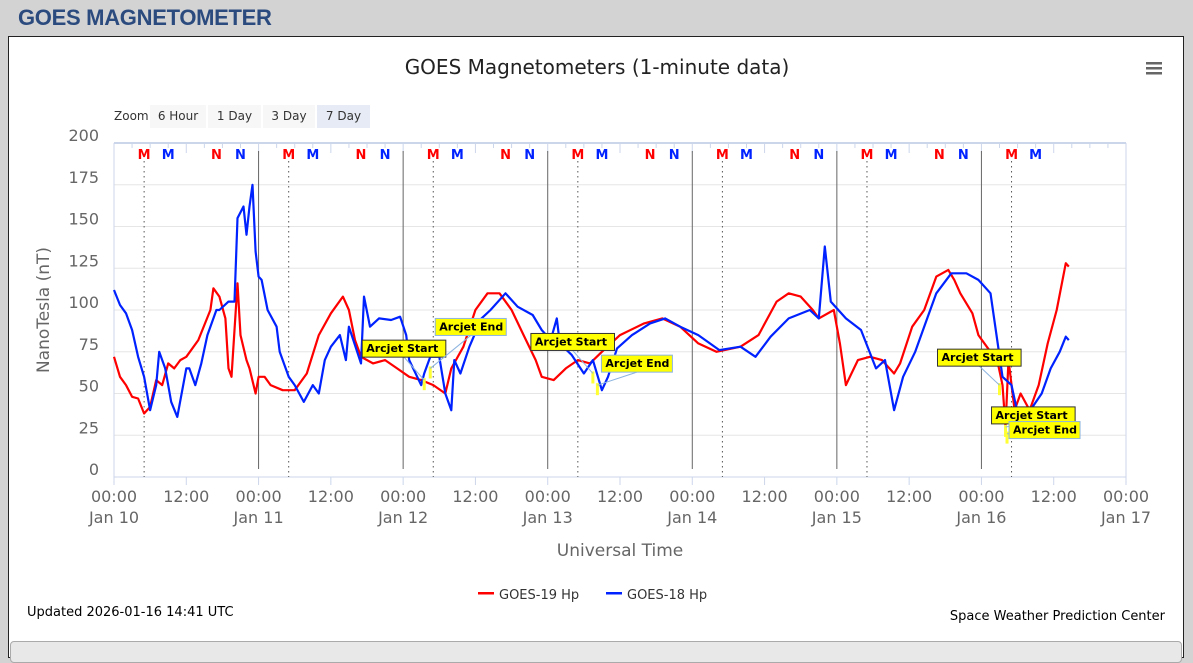 Image resolution: width=1193 pixels, height=663 pixels. I want to click on legend-item-goes19: GOES-19 Hp, so click(528, 595).